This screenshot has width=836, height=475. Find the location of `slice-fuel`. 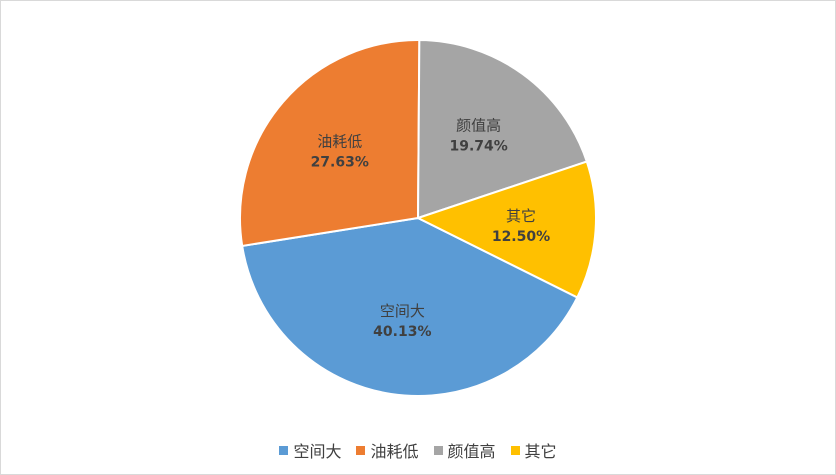

slice-fuel is located at coordinates (330, 143).